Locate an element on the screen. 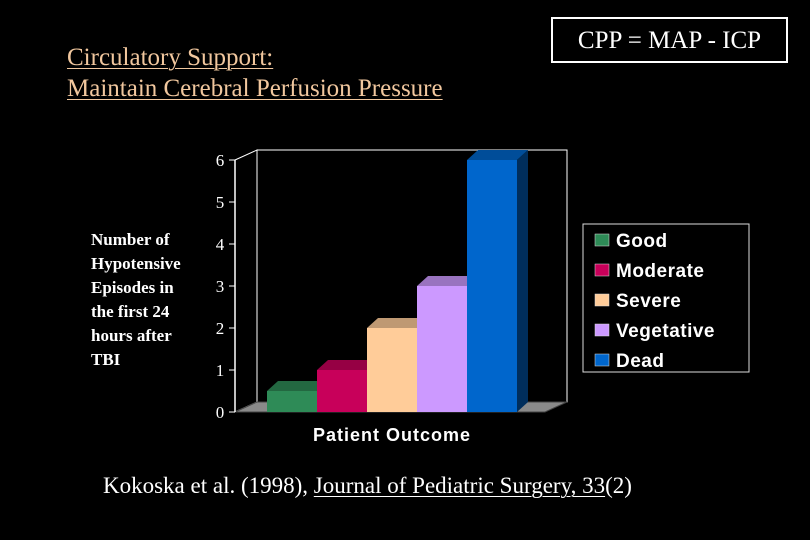  y-tick-label: 6 is located at coordinates (220, 160).